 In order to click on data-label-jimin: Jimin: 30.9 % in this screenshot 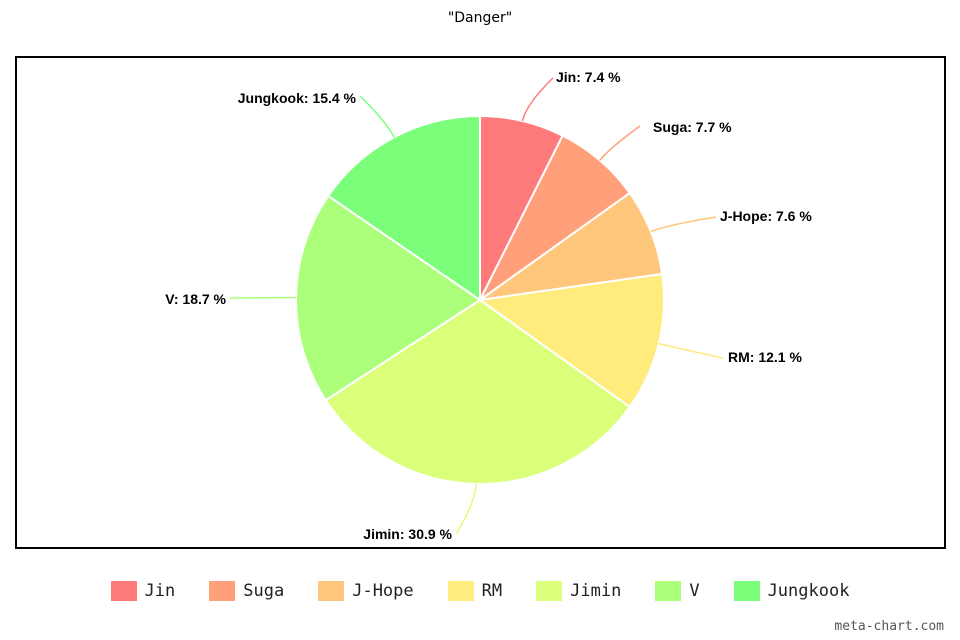, I will do `click(407, 534)`.